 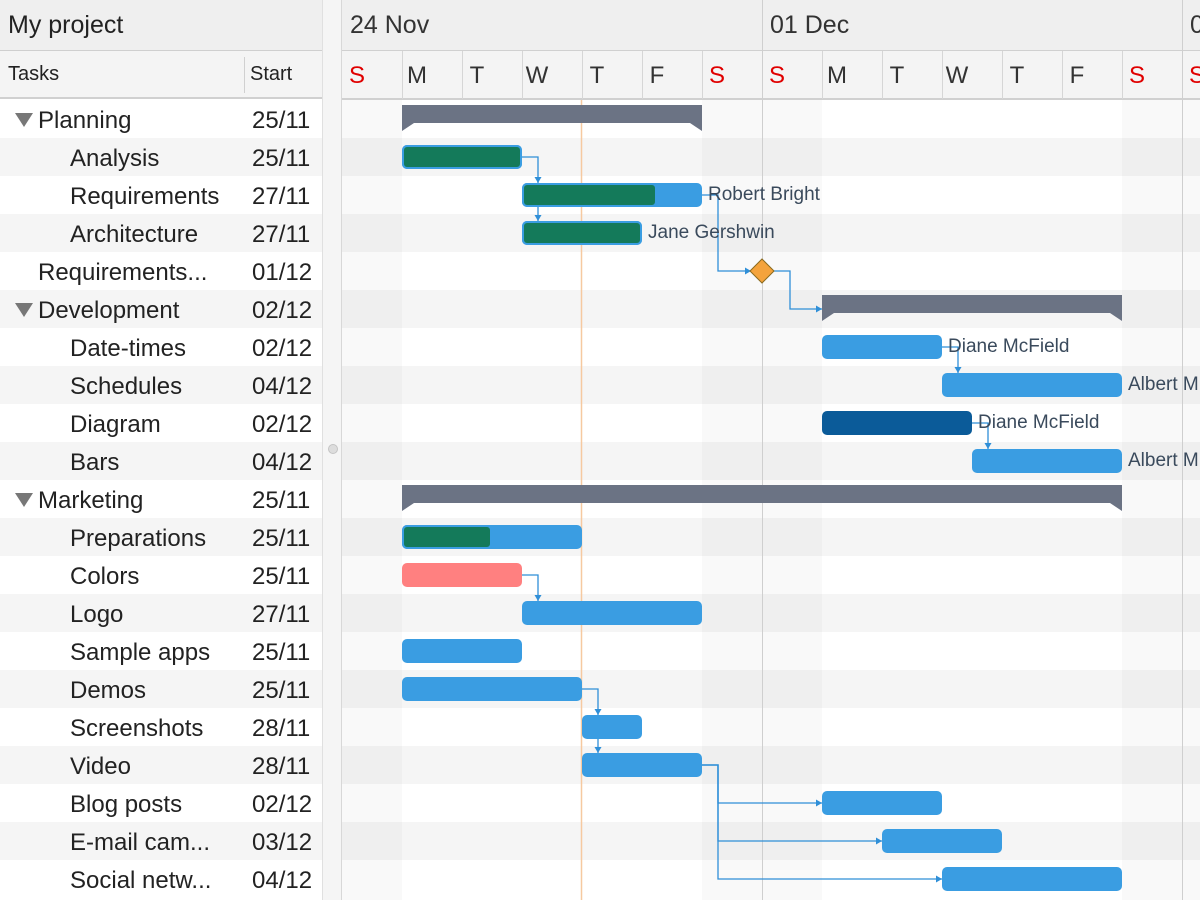 I want to click on task-row: Diagram 02/12, so click(x=161, y=423).